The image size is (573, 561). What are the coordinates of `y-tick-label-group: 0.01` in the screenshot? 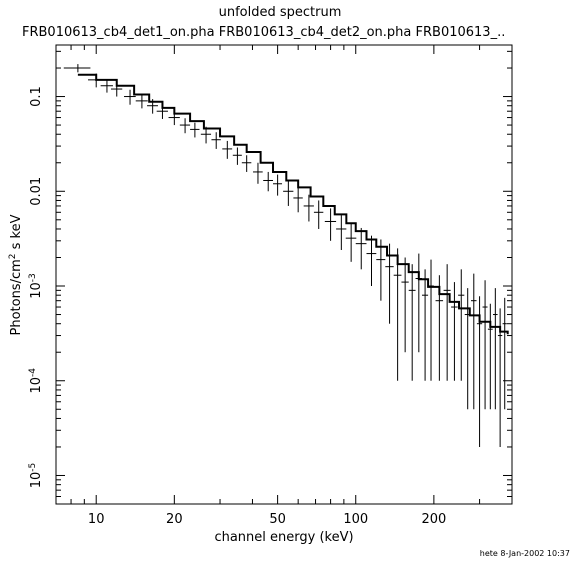 It's located at (36, 191).